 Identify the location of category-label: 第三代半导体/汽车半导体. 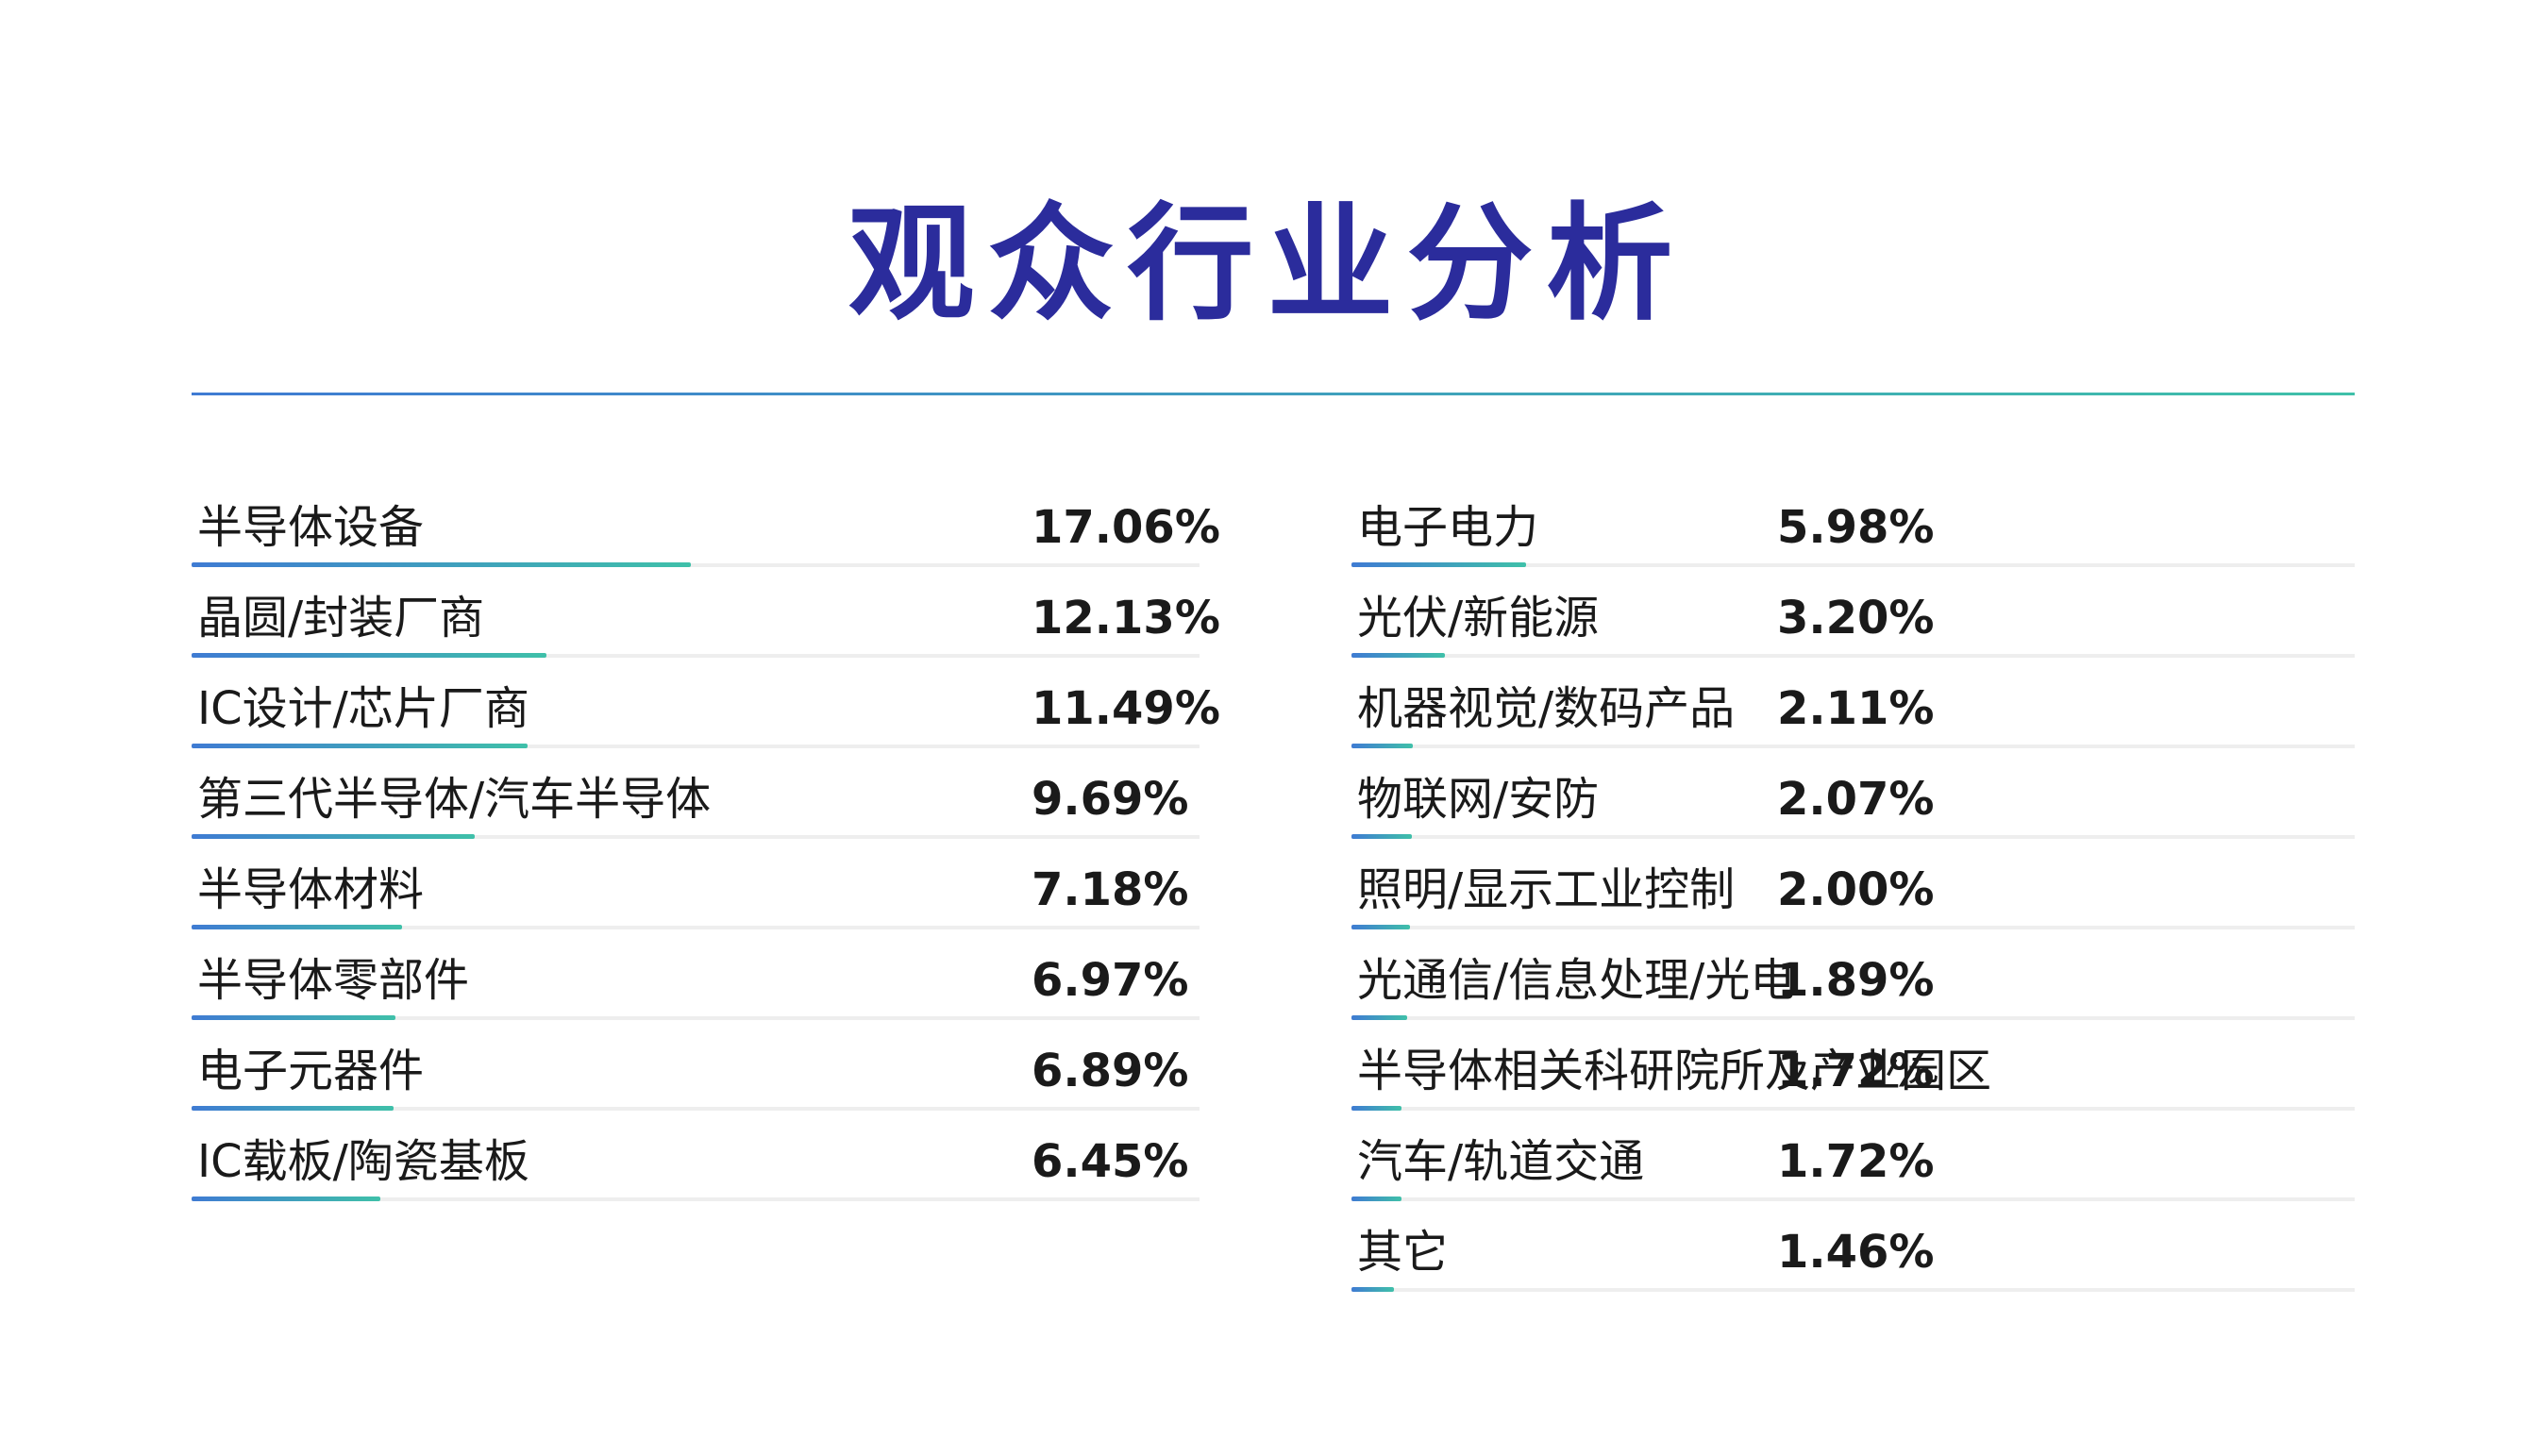
(454, 799).